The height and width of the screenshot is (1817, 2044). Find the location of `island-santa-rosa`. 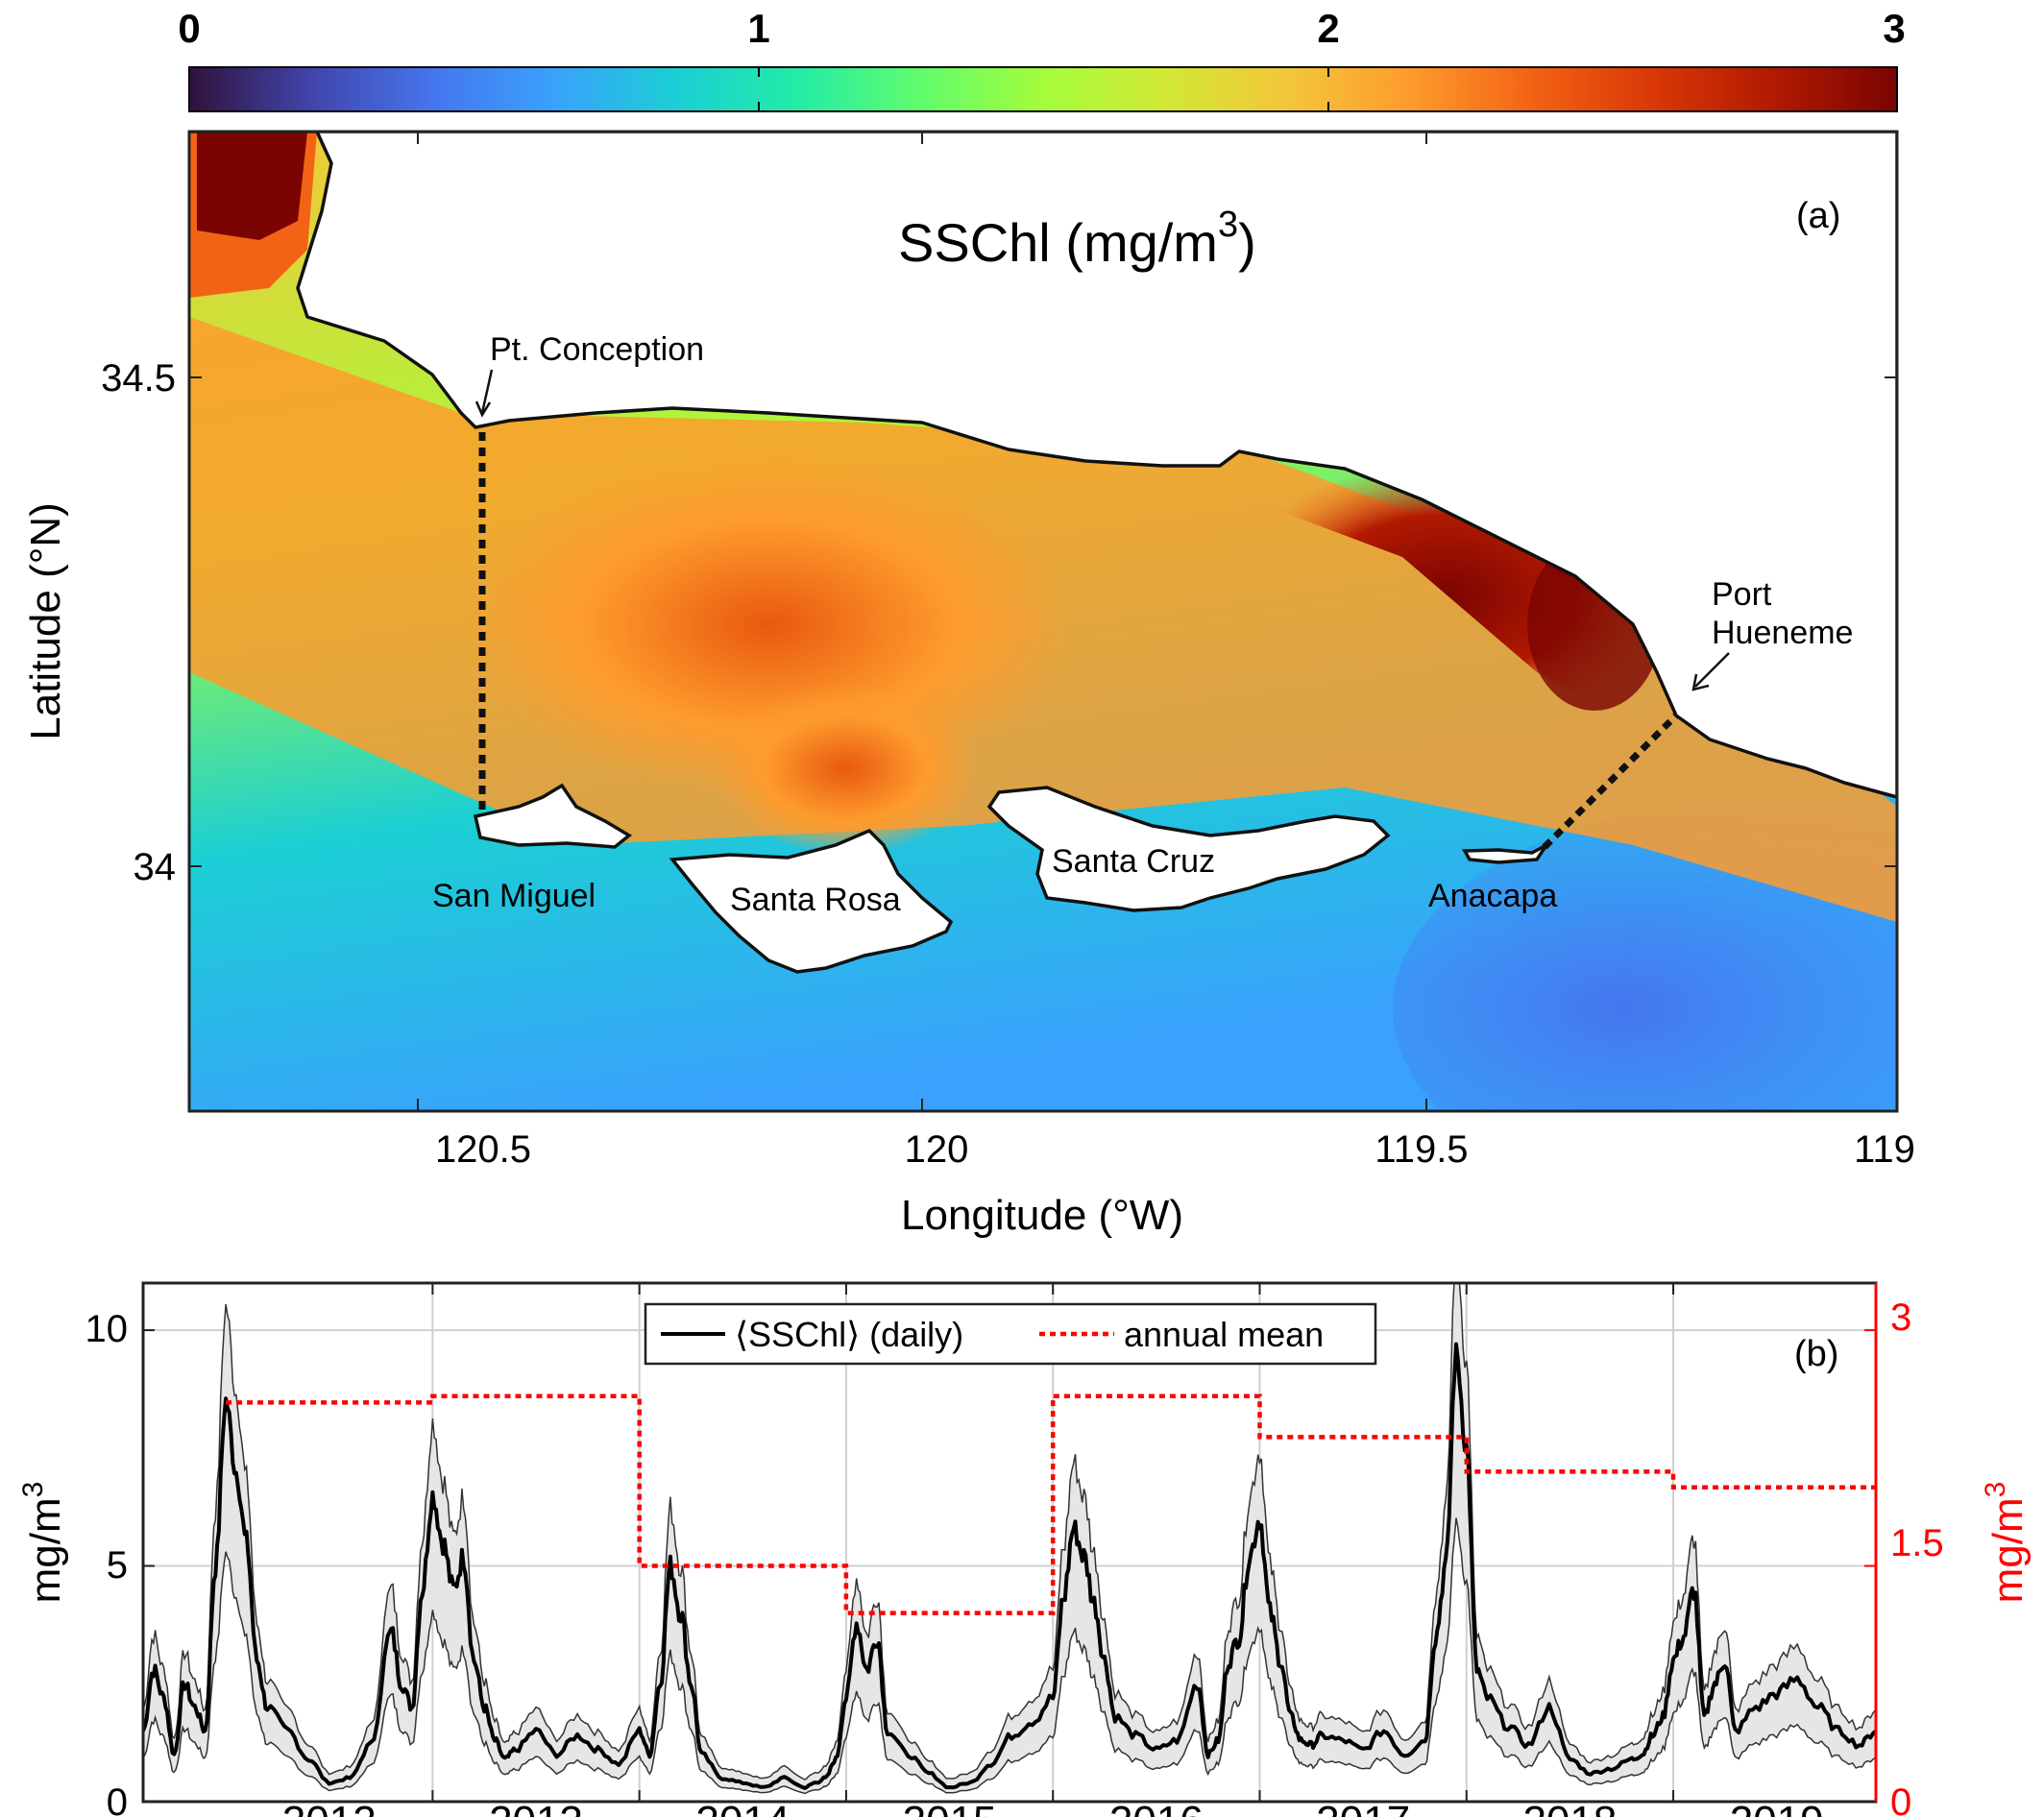

island-santa-rosa is located at coordinates (811, 901).